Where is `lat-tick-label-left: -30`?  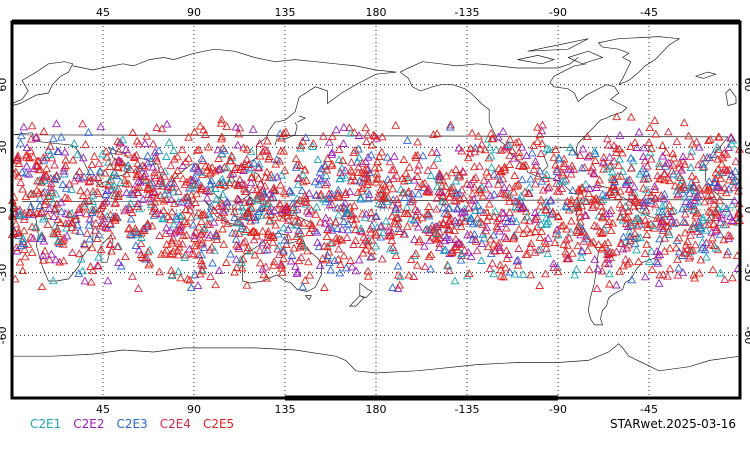
lat-tick-label-left: -30 is located at coordinates (4, 273).